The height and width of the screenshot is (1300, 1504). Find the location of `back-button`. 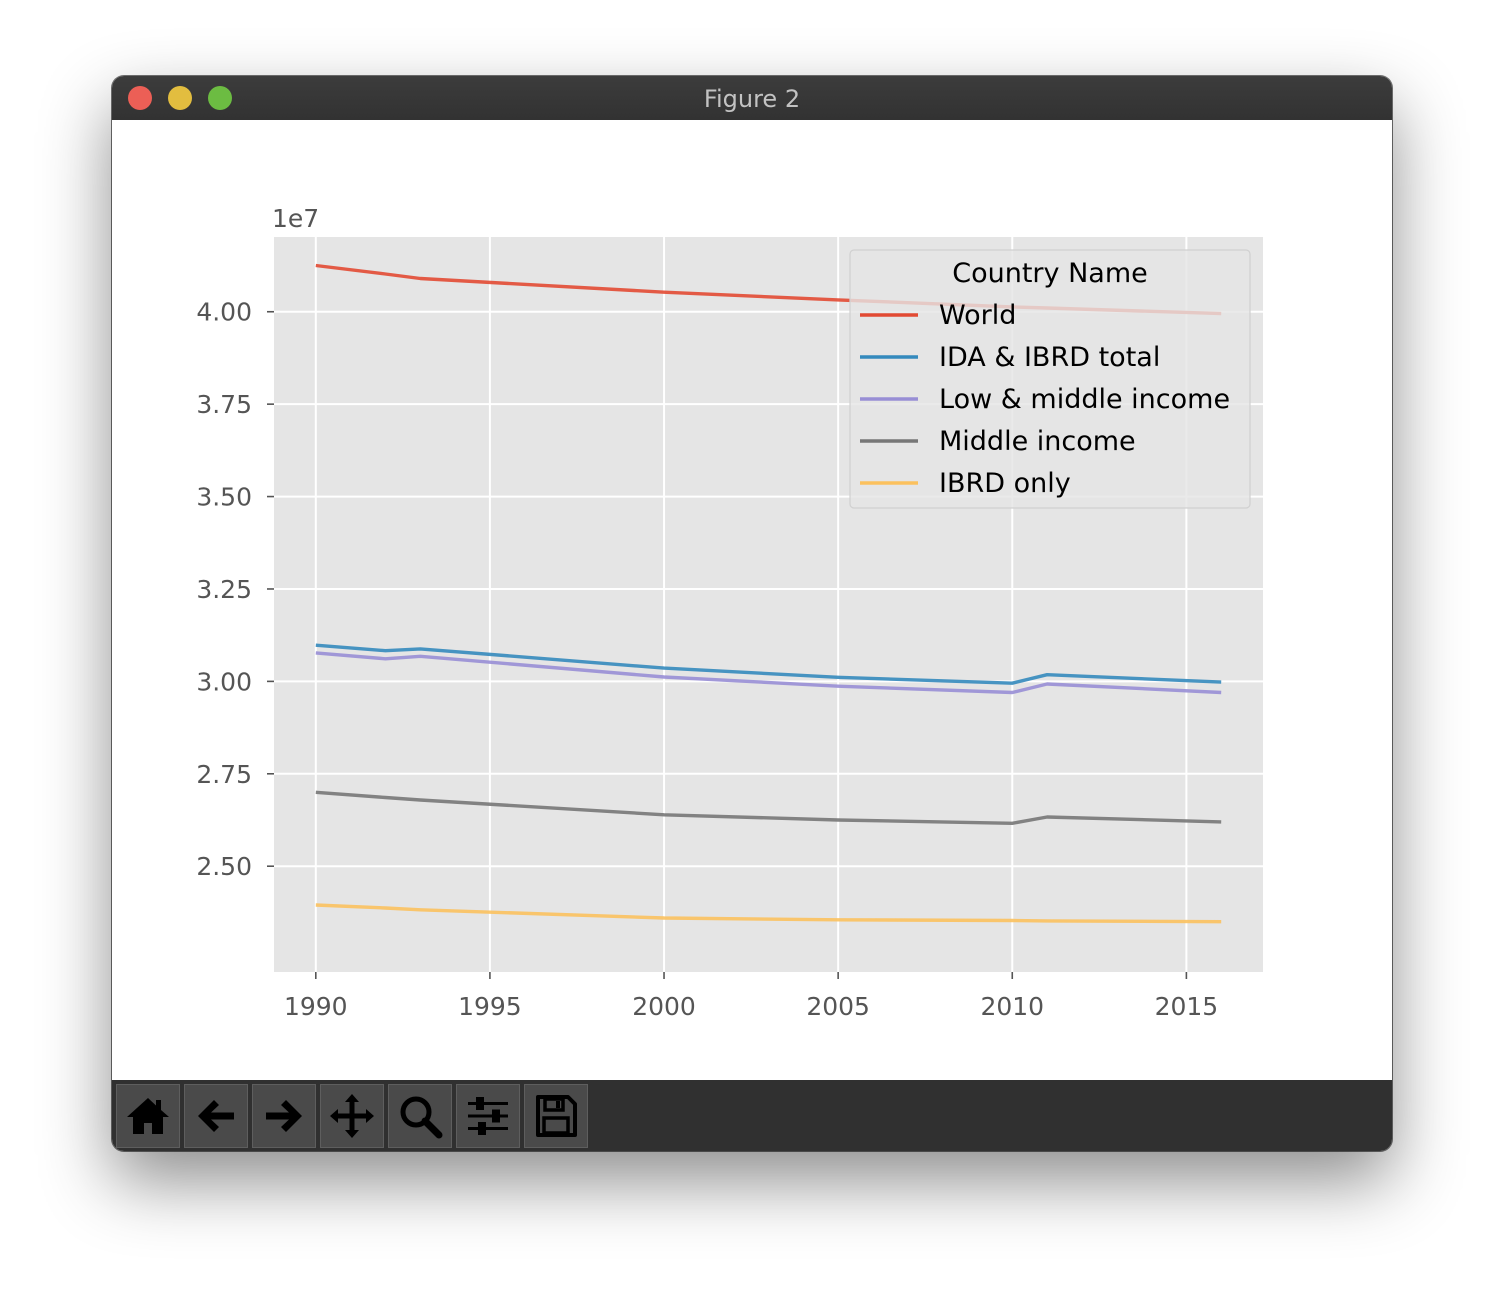

back-button is located at coordinates (216, 1116).